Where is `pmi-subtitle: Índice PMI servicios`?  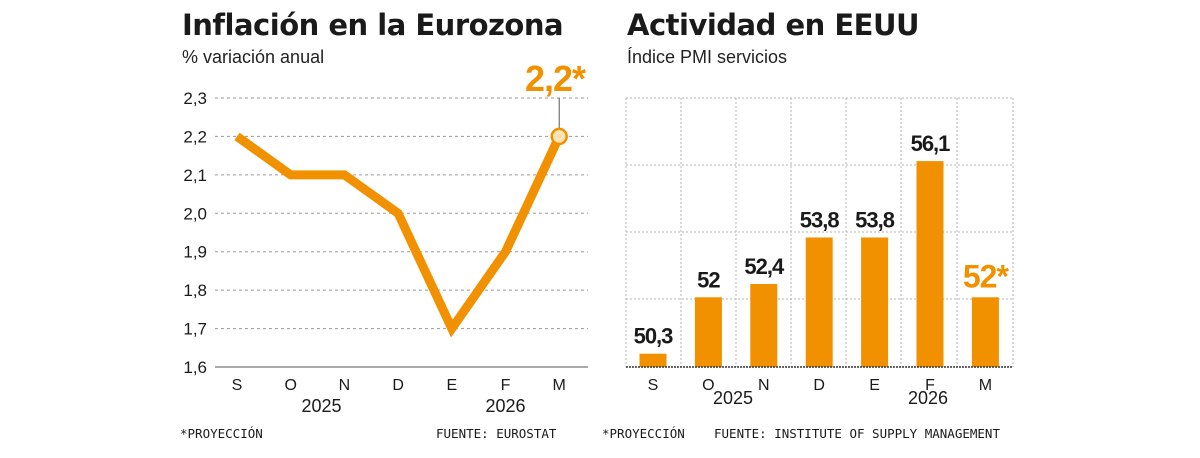 pmi-subtitle: Índice PMI servicios is located at coordinates (707, 57).